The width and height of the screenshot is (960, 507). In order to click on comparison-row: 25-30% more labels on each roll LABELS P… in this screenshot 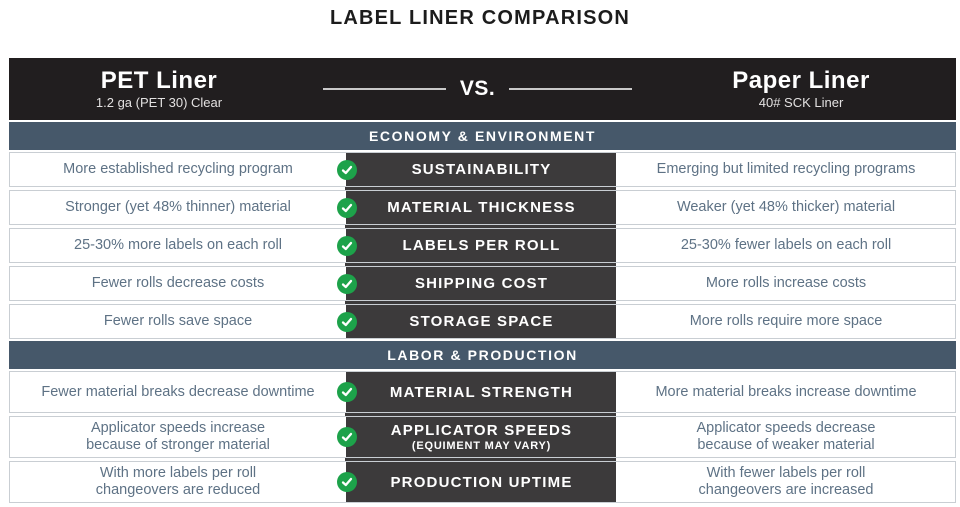, I will do `click(482, 245)`.